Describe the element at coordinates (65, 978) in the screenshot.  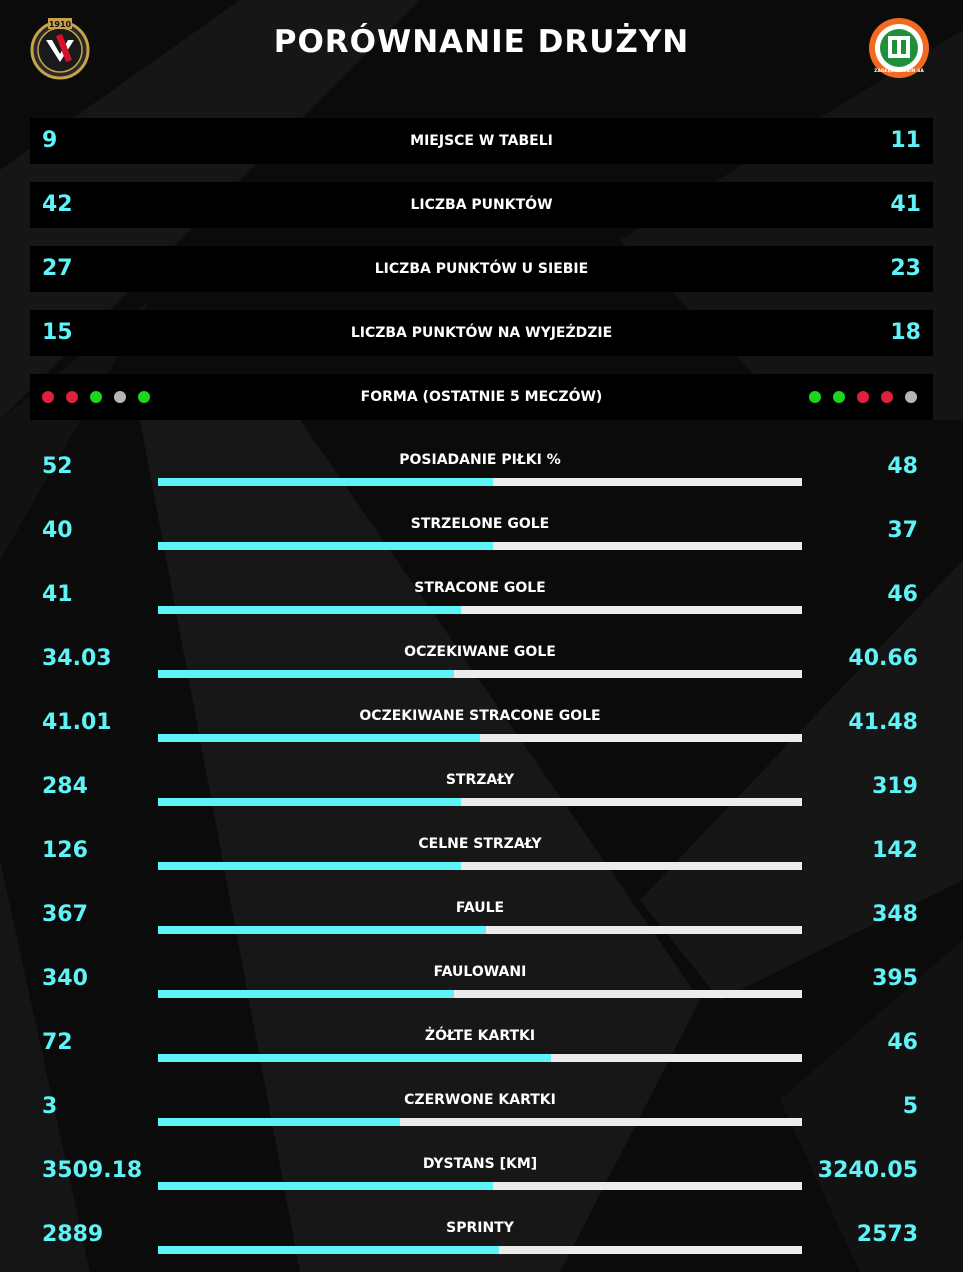
I see `home-value: 340` at that location.